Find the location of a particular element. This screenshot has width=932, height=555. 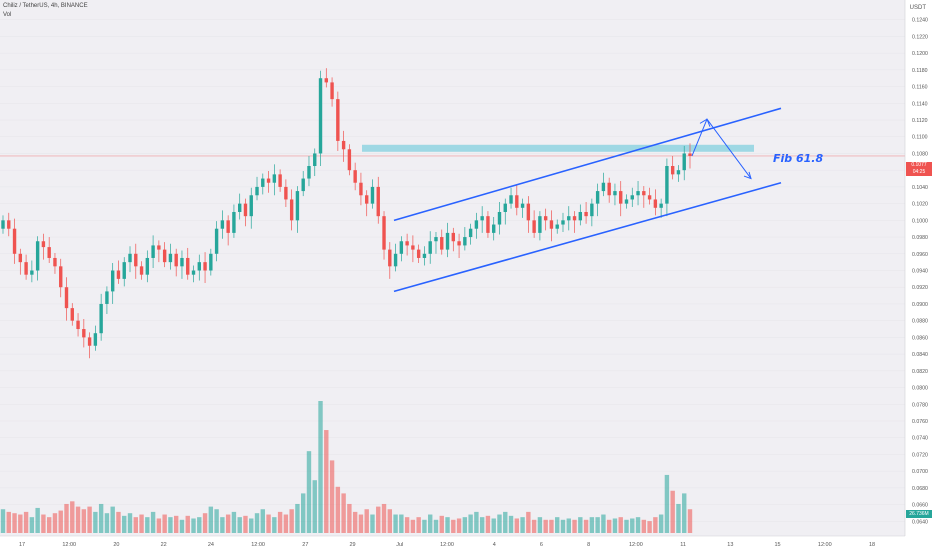

last-price-tag: 0.1077 04:25 is located at coordinates (919, 169).